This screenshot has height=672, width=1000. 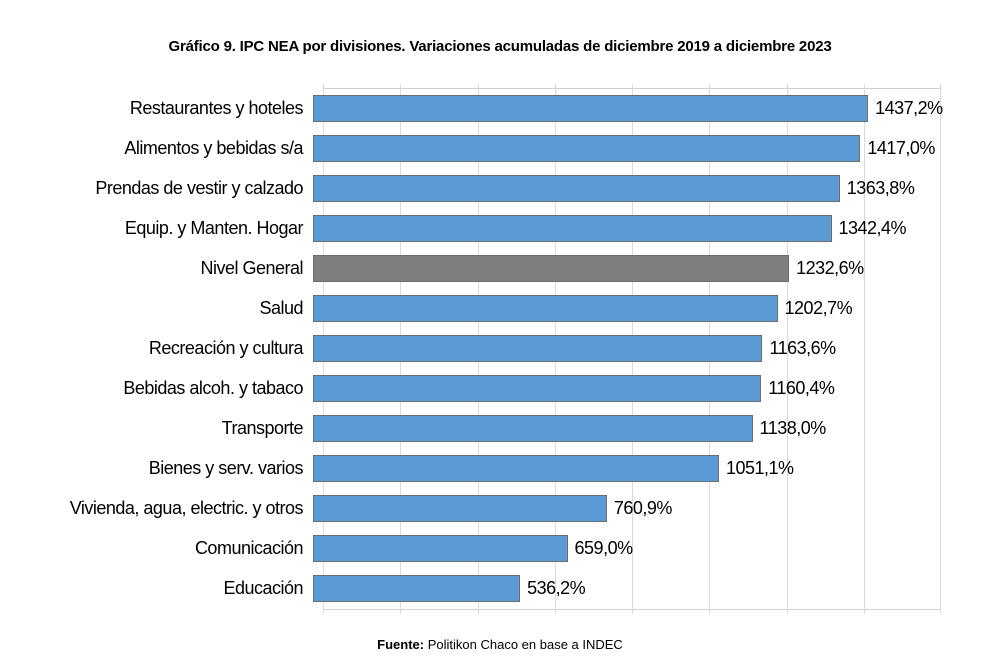 What do you see at coordinates (830, 267) in the screenshot?
I see `value-label: 1232,6%` at bounding box center [830, 267].